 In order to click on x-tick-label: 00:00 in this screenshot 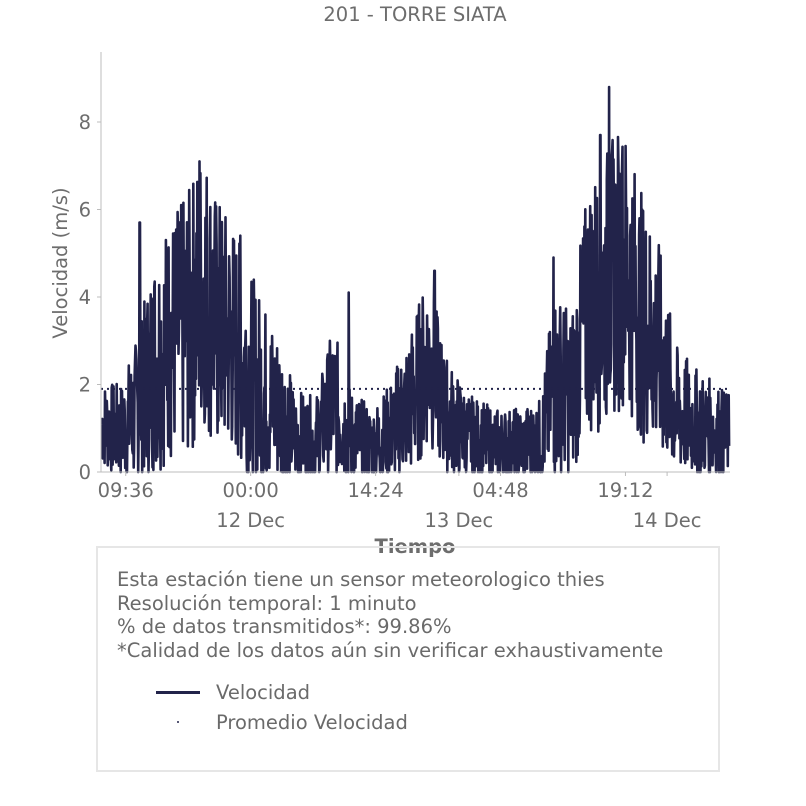, I will do `click(251, 490)`.